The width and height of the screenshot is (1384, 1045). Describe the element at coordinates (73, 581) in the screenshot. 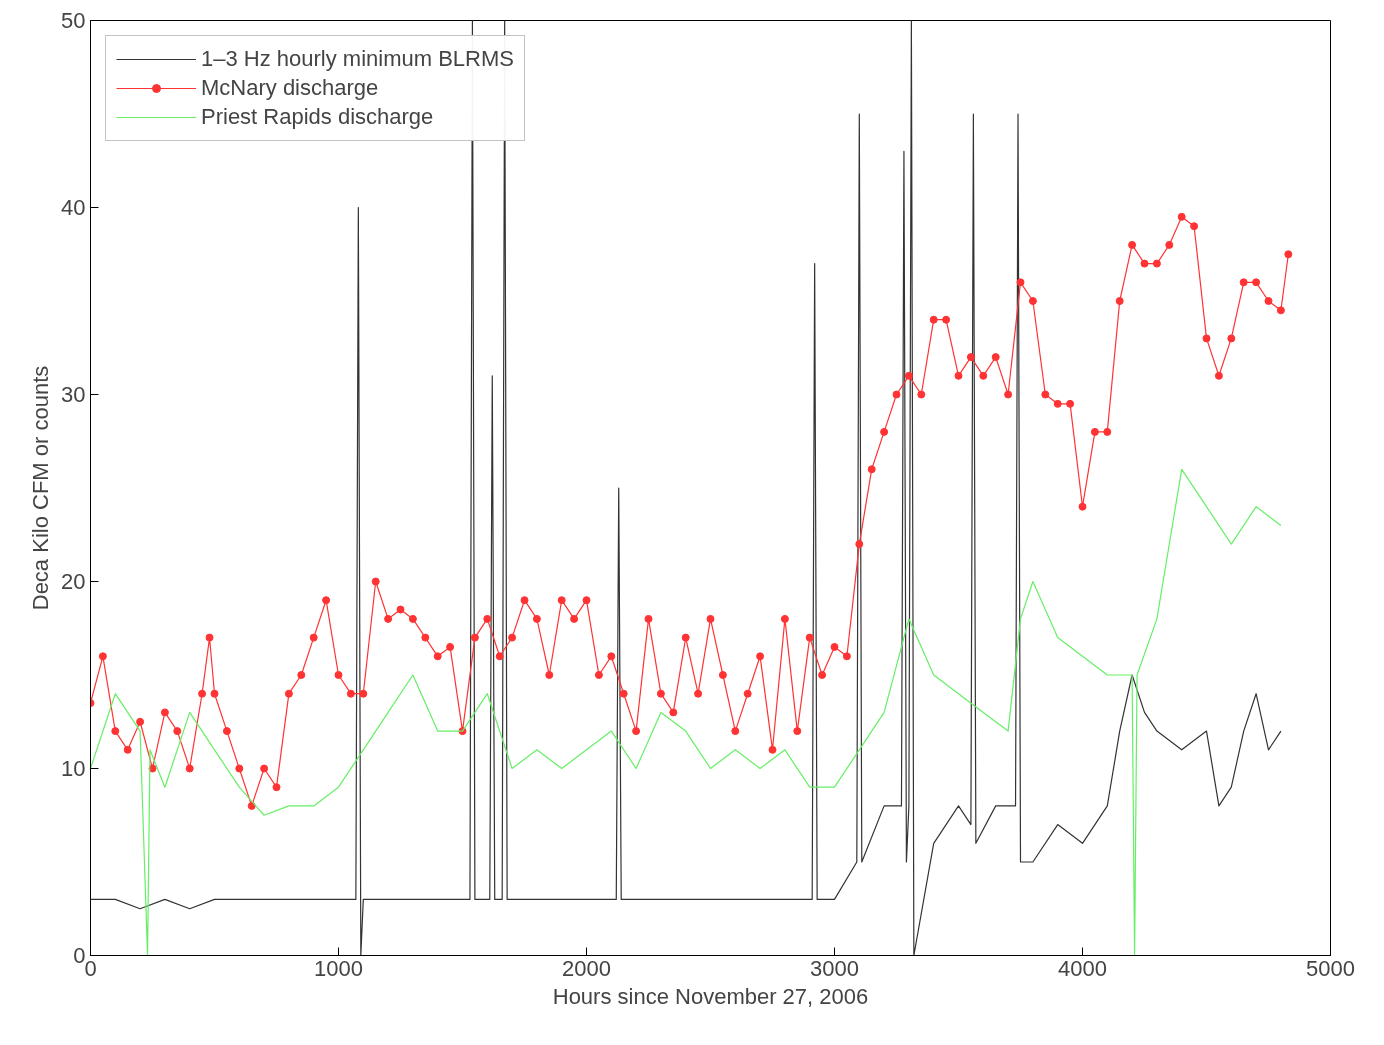

I see `y-tick-label: 20` at that location.